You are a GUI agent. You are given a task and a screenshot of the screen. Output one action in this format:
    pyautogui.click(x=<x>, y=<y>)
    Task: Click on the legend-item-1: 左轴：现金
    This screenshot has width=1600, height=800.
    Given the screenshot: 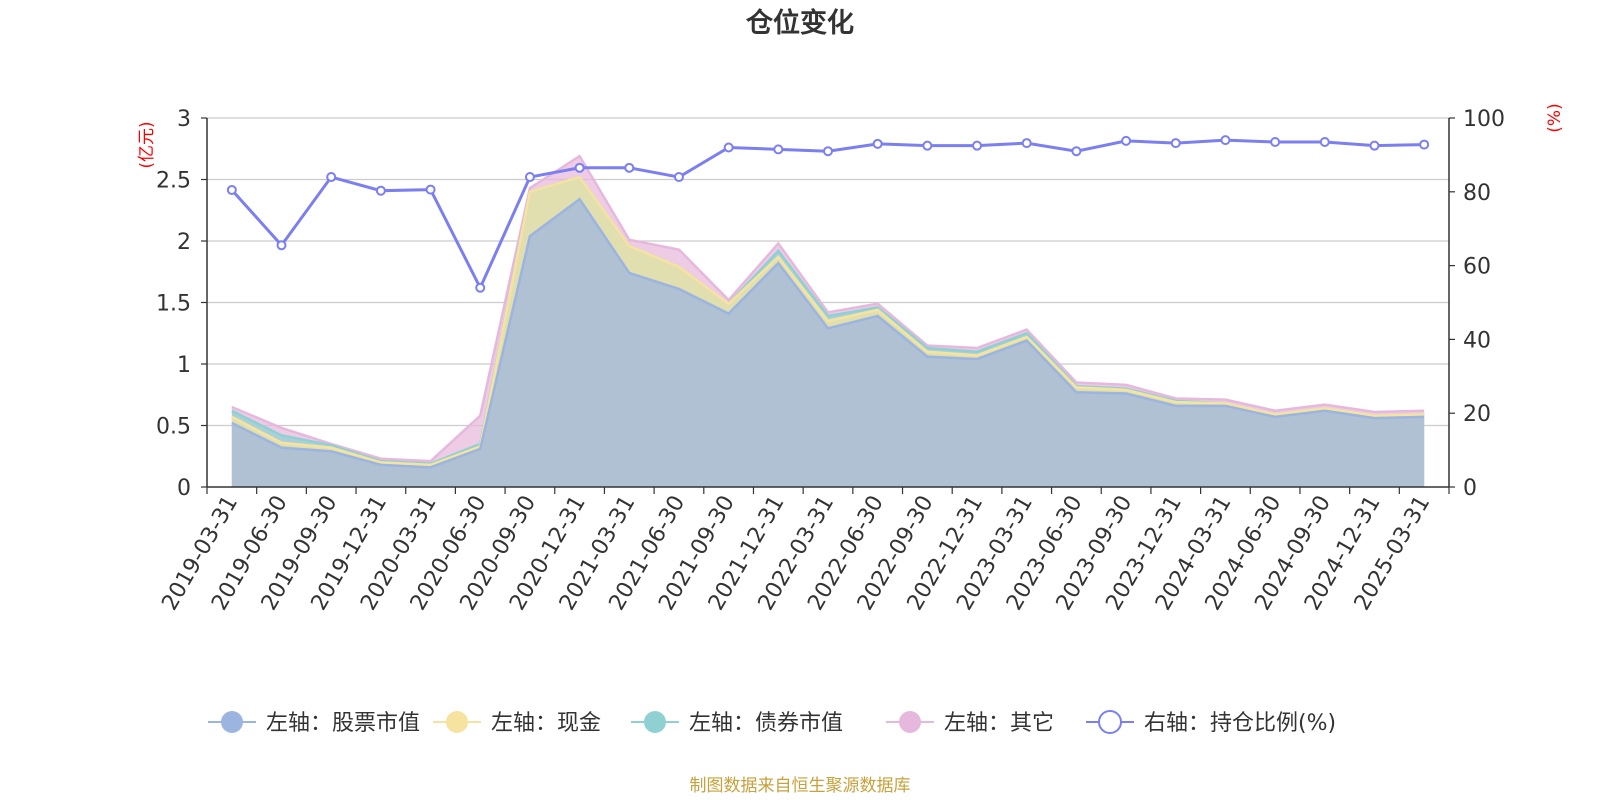 What is the action you would take?
    pyautogui.click(x=517, y=723)
    